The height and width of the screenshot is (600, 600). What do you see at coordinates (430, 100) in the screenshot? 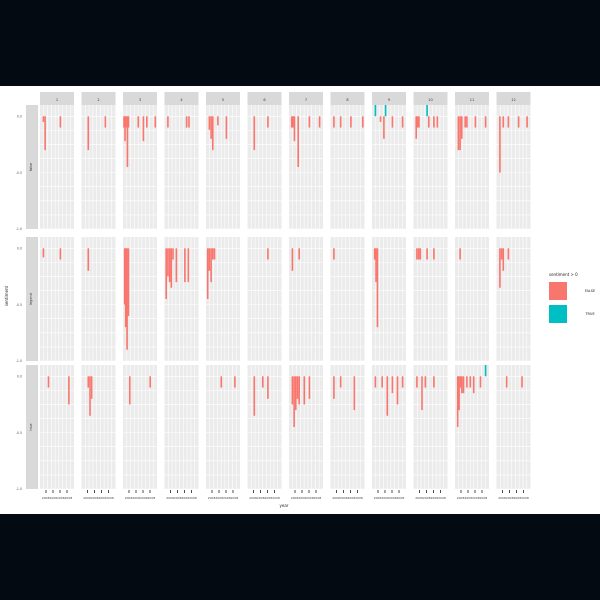
I see `facet-strip-col-label: 10` at bounding box center [430, 100].